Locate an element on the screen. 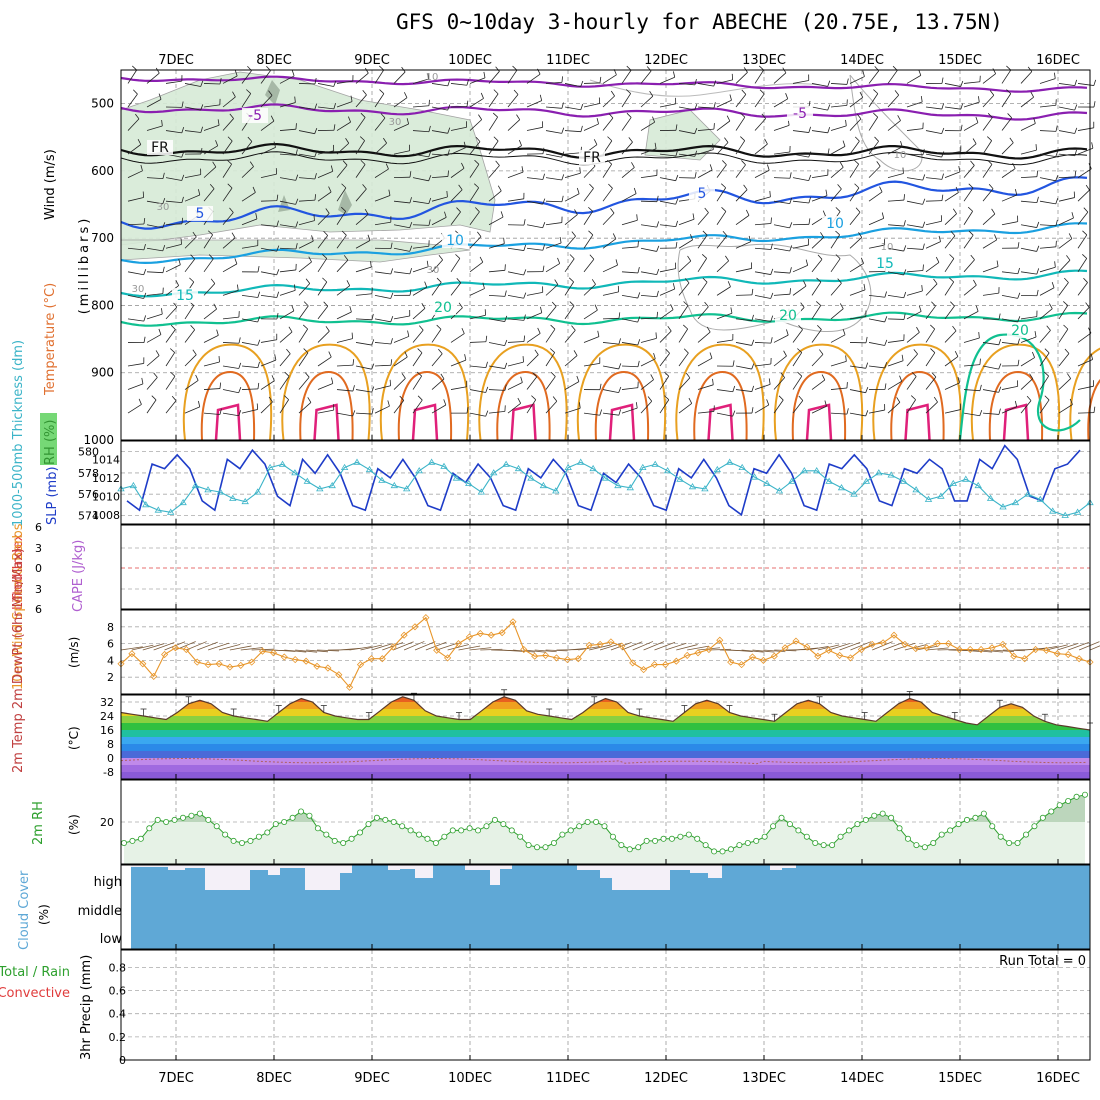  isotherm-label-bg is located at coordinates (800, 113).